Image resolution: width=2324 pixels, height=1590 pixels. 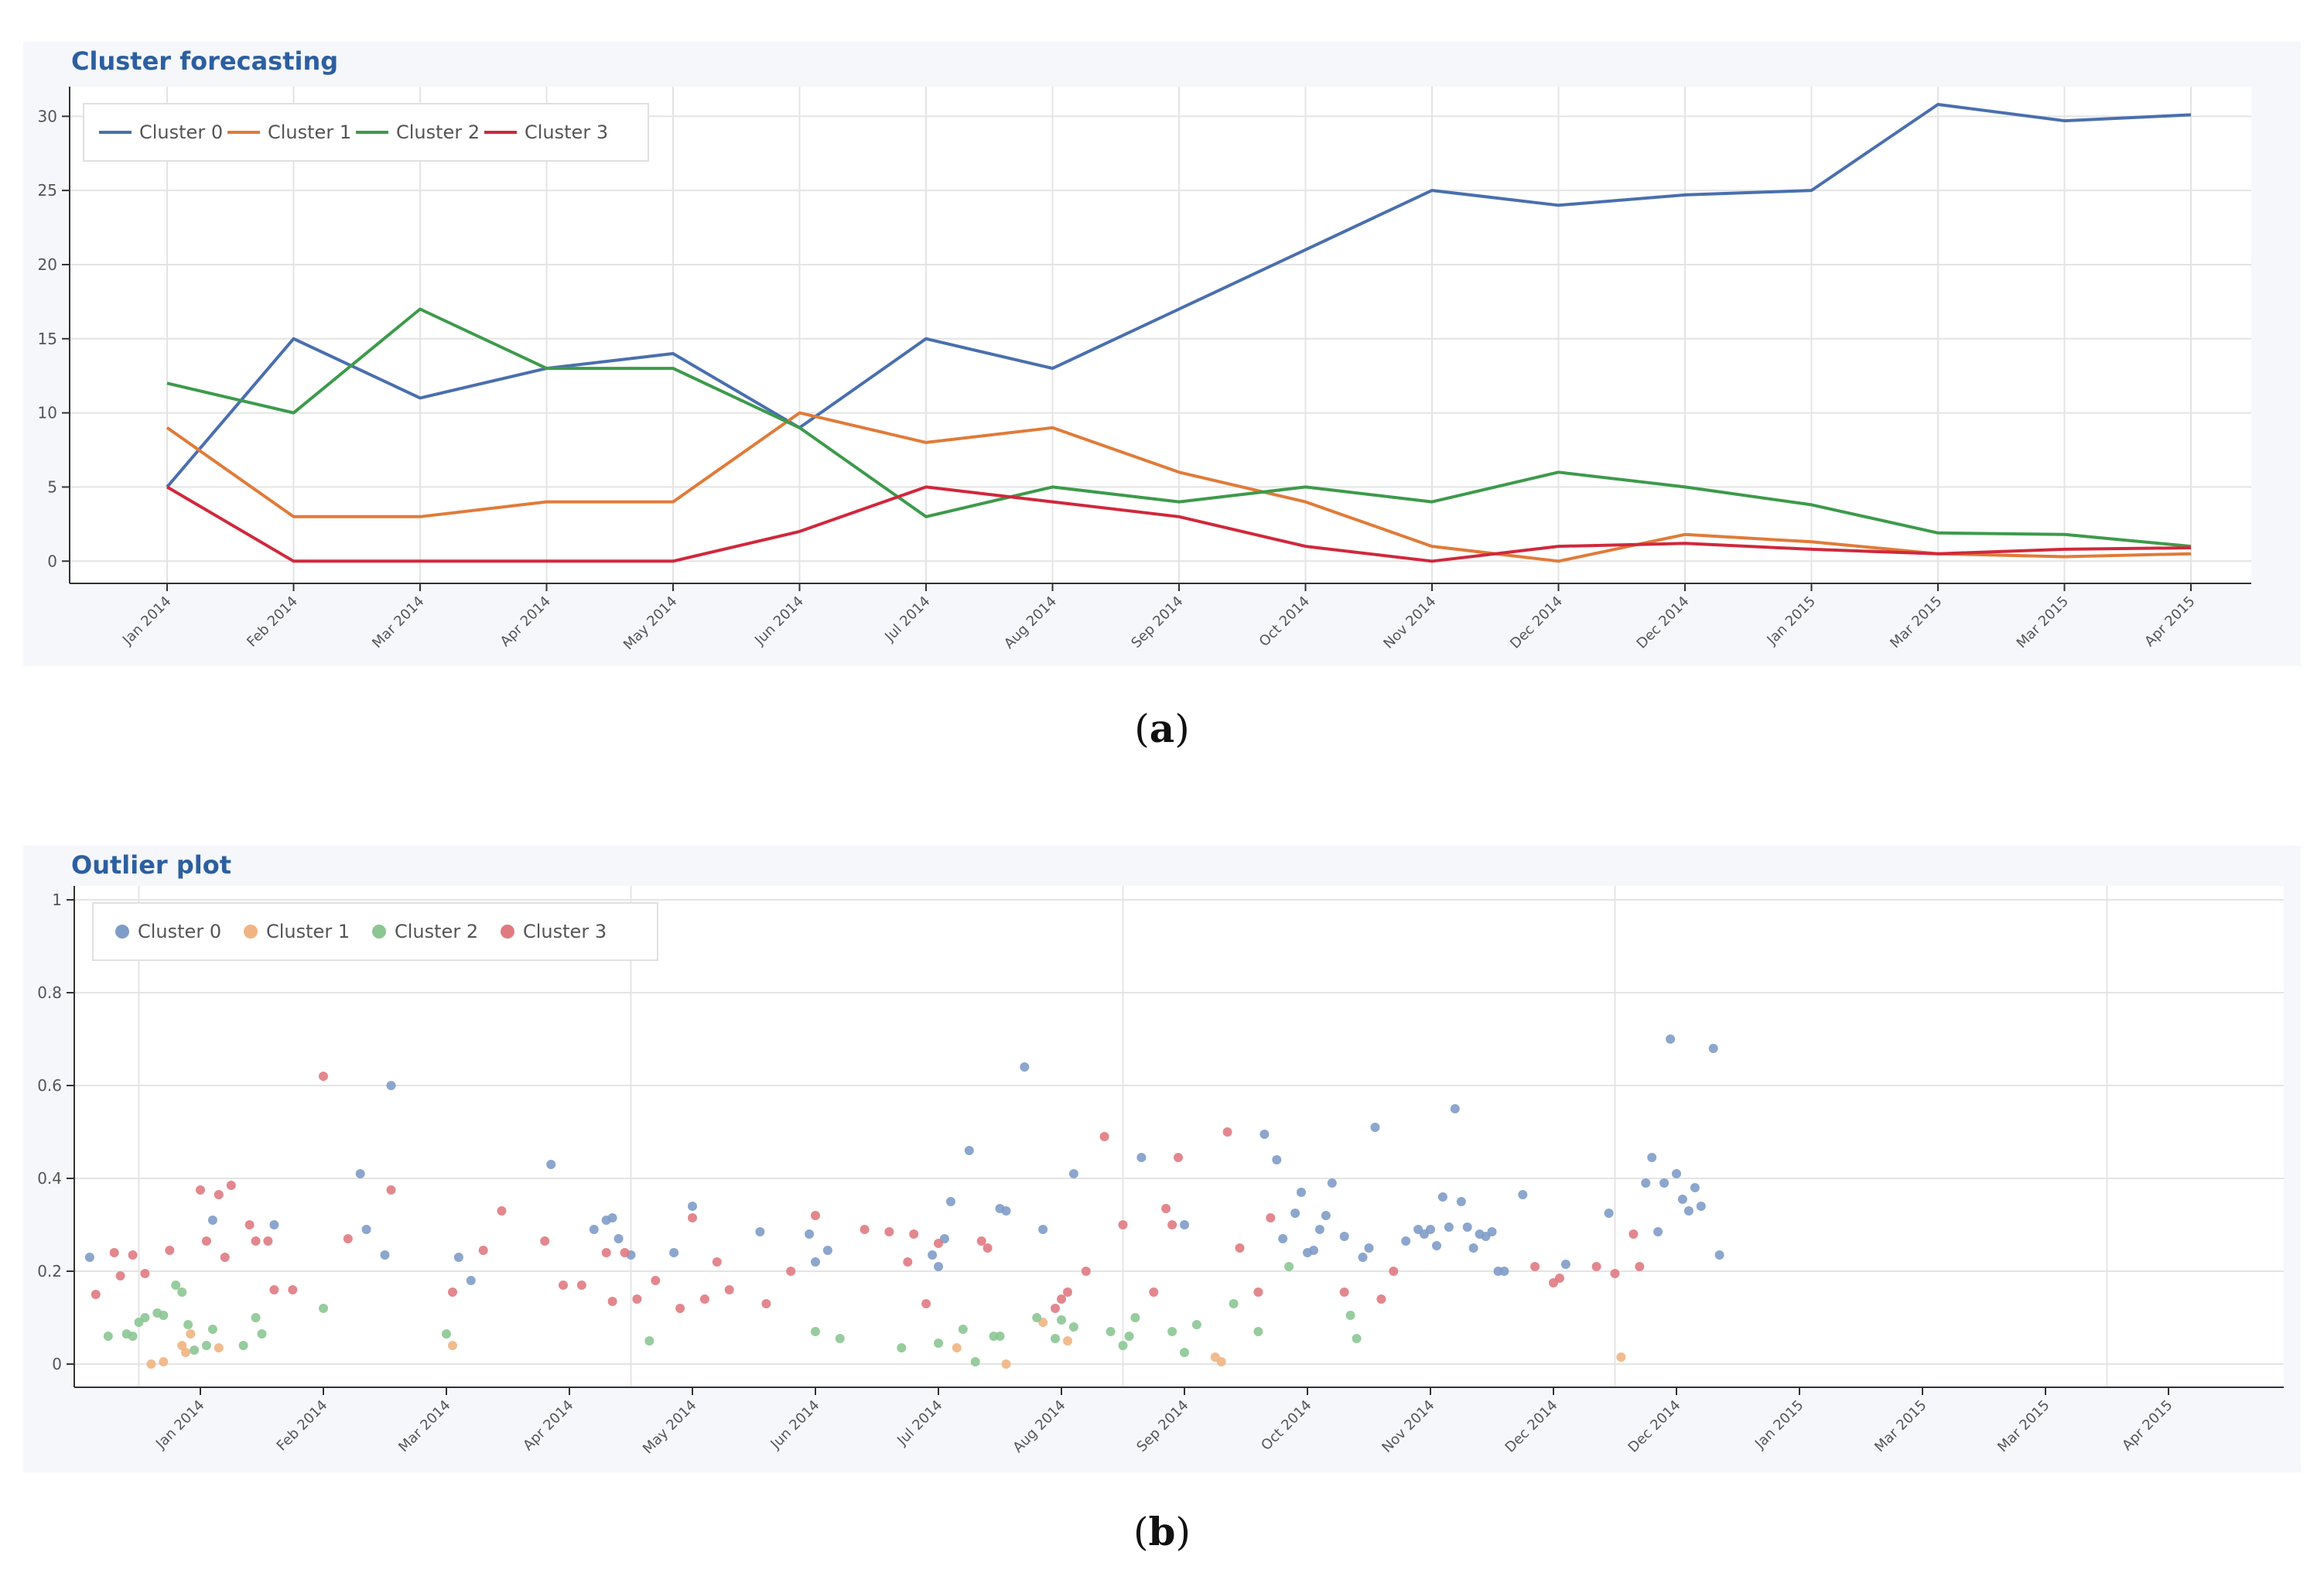 What do you see at coordinates (795, 1425) in the screenshot?
I see `x-tick-label: Jun 2014` at bounding box center [795, 1425].